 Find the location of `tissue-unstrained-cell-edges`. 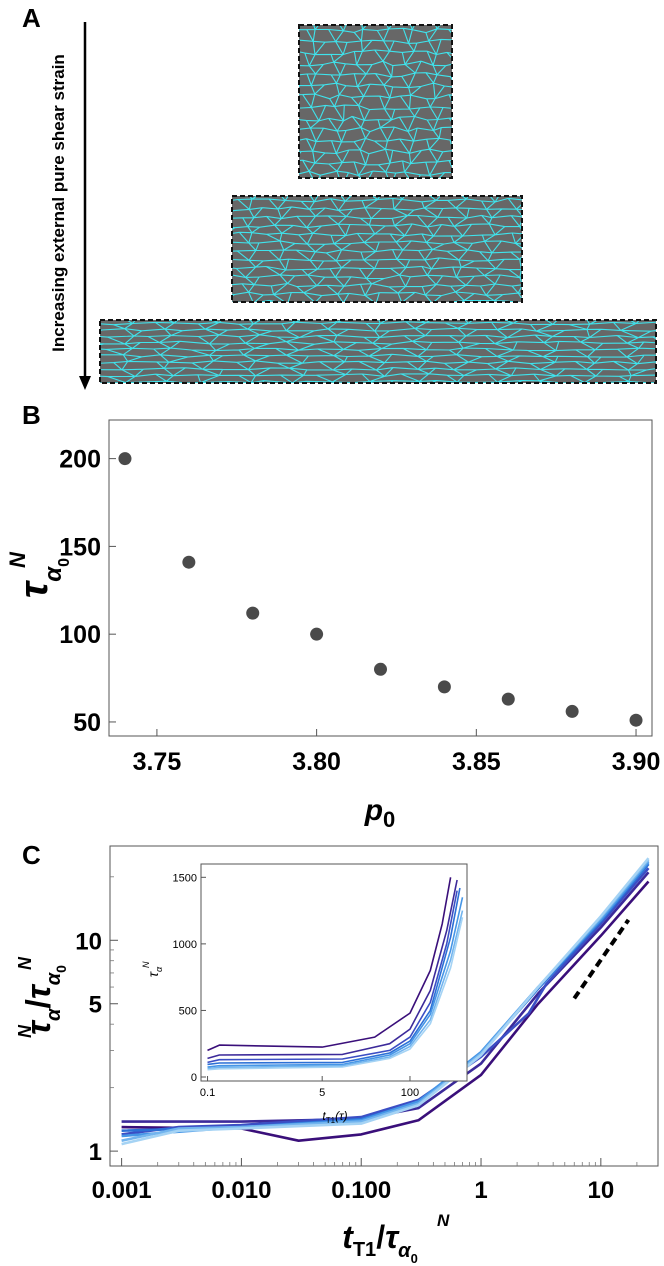

tissue-unstrained-cell-edges is located at coordinates (375, 101).